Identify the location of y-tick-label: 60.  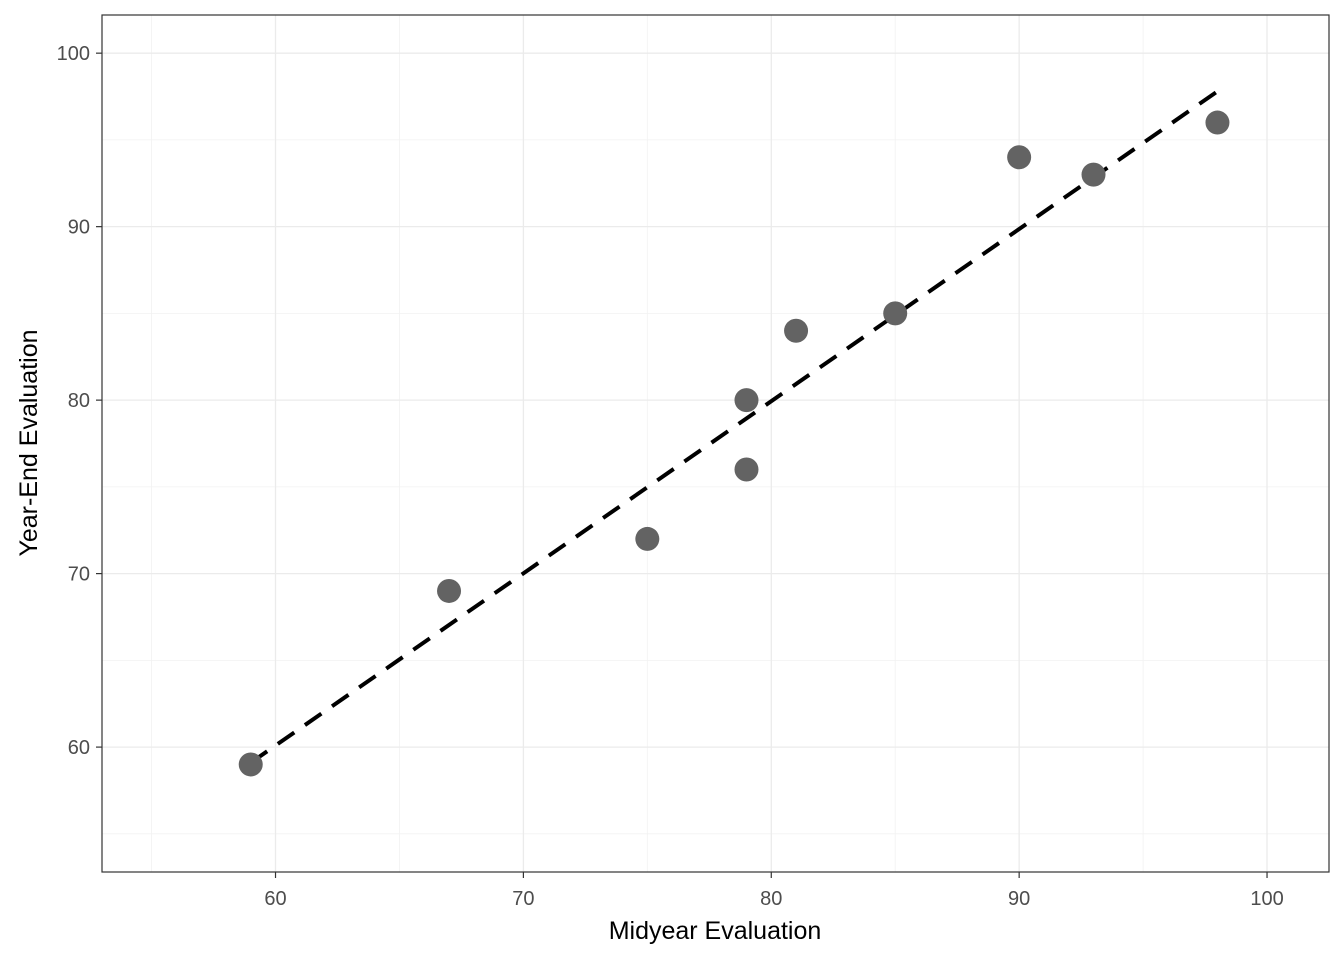
(79, 748).